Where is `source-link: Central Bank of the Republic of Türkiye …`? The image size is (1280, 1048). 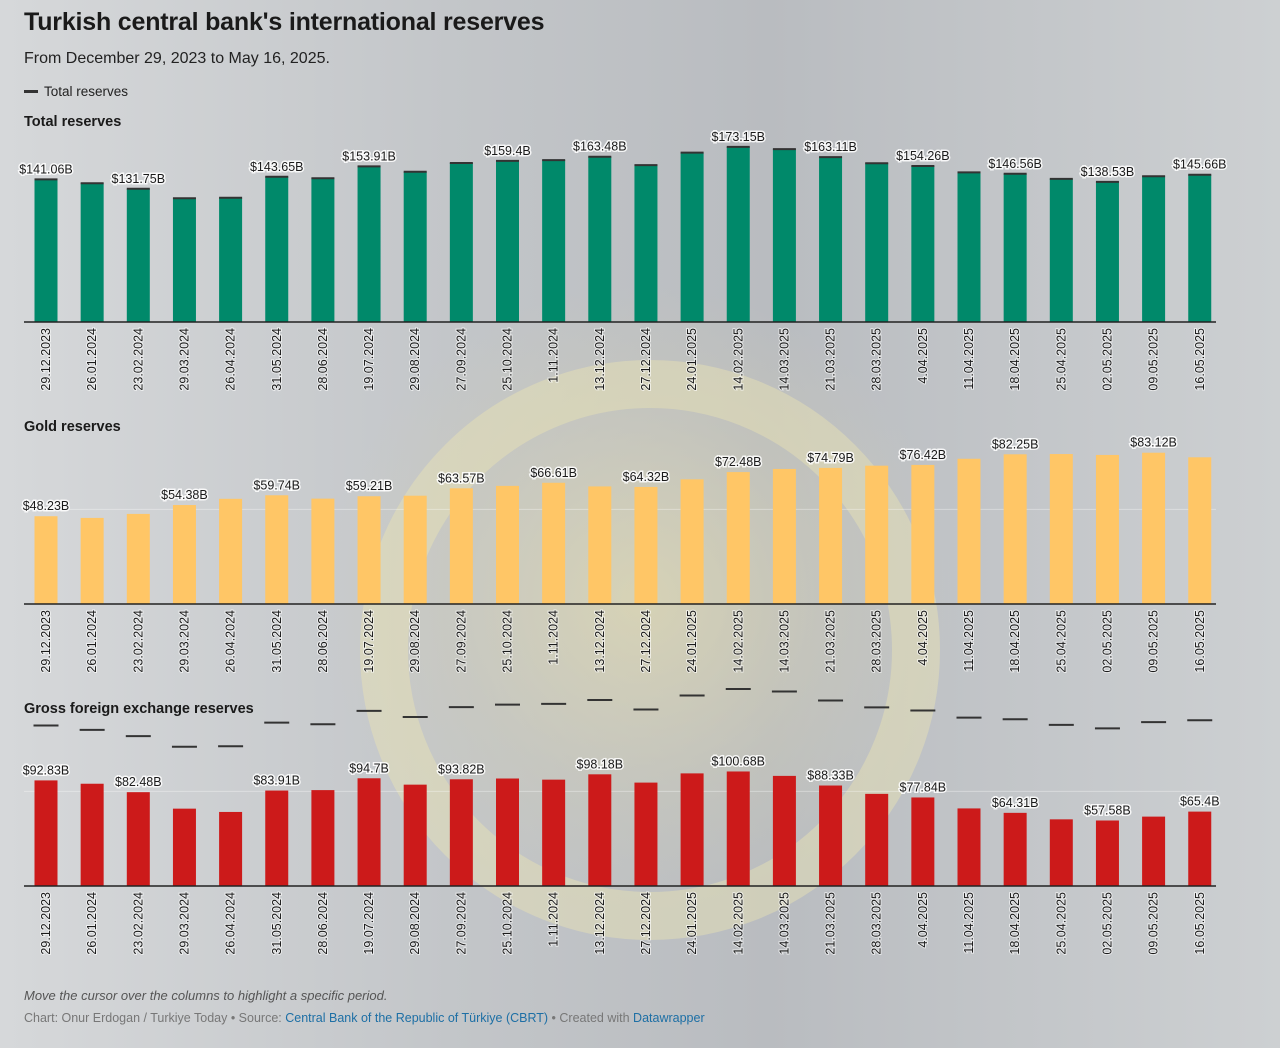
source-link: Central Bank of the Republic of Türkiye … is located at coordinates (417, 1018).